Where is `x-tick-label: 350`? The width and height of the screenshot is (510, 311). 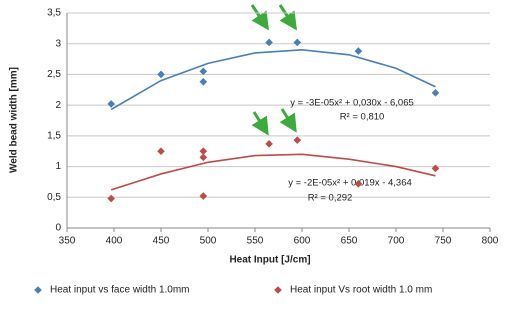 x-tick-label: 350 is located at coordinates (67, 241).